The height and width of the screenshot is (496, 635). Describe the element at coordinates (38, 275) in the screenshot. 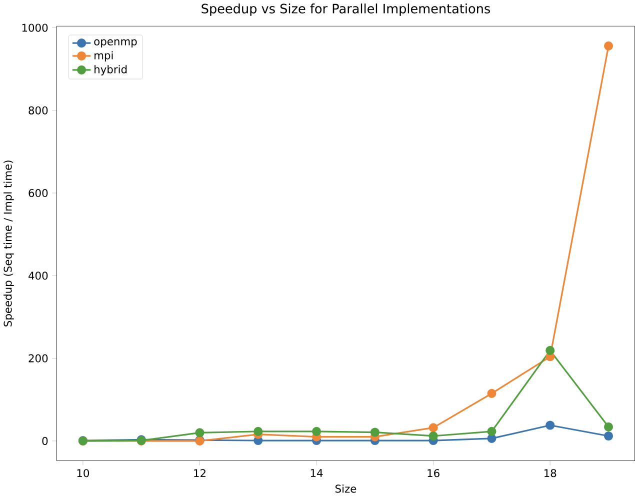

I see `y-tick-label: 400` at that location.